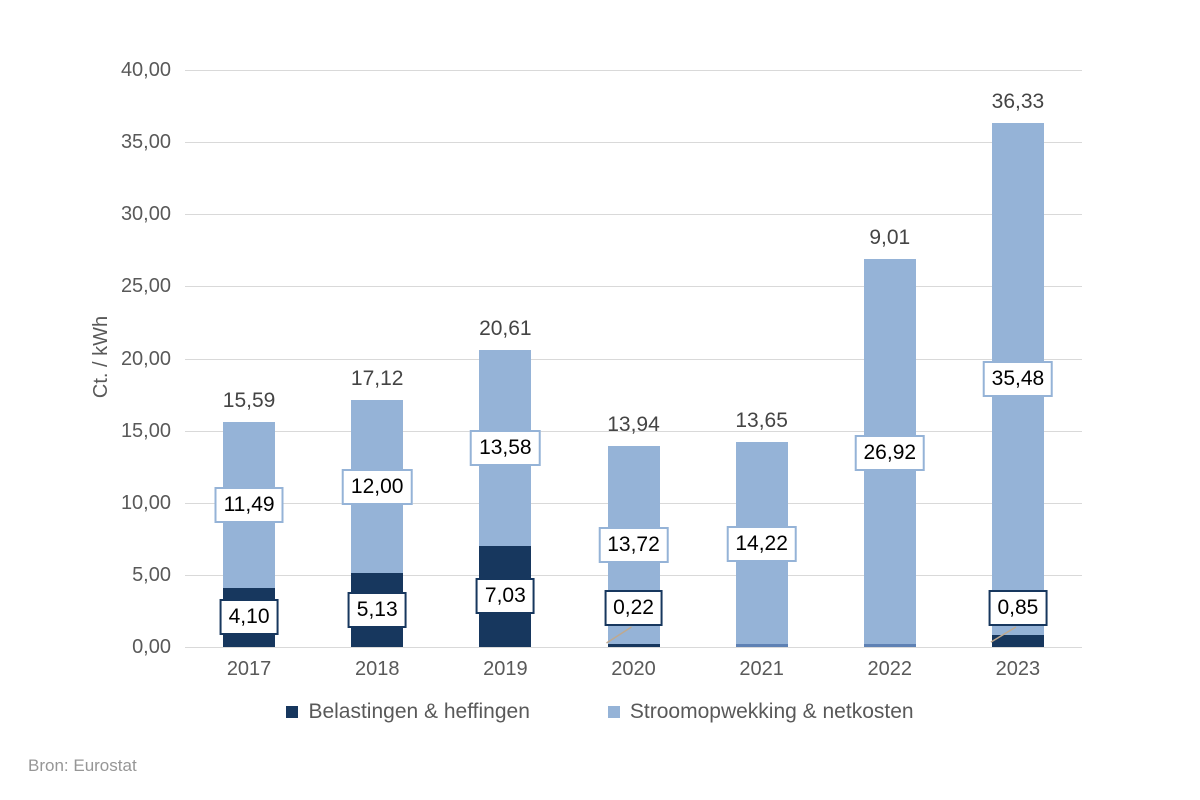  I want to click on data-label-box-generation: 12,00, so click(377, 487).